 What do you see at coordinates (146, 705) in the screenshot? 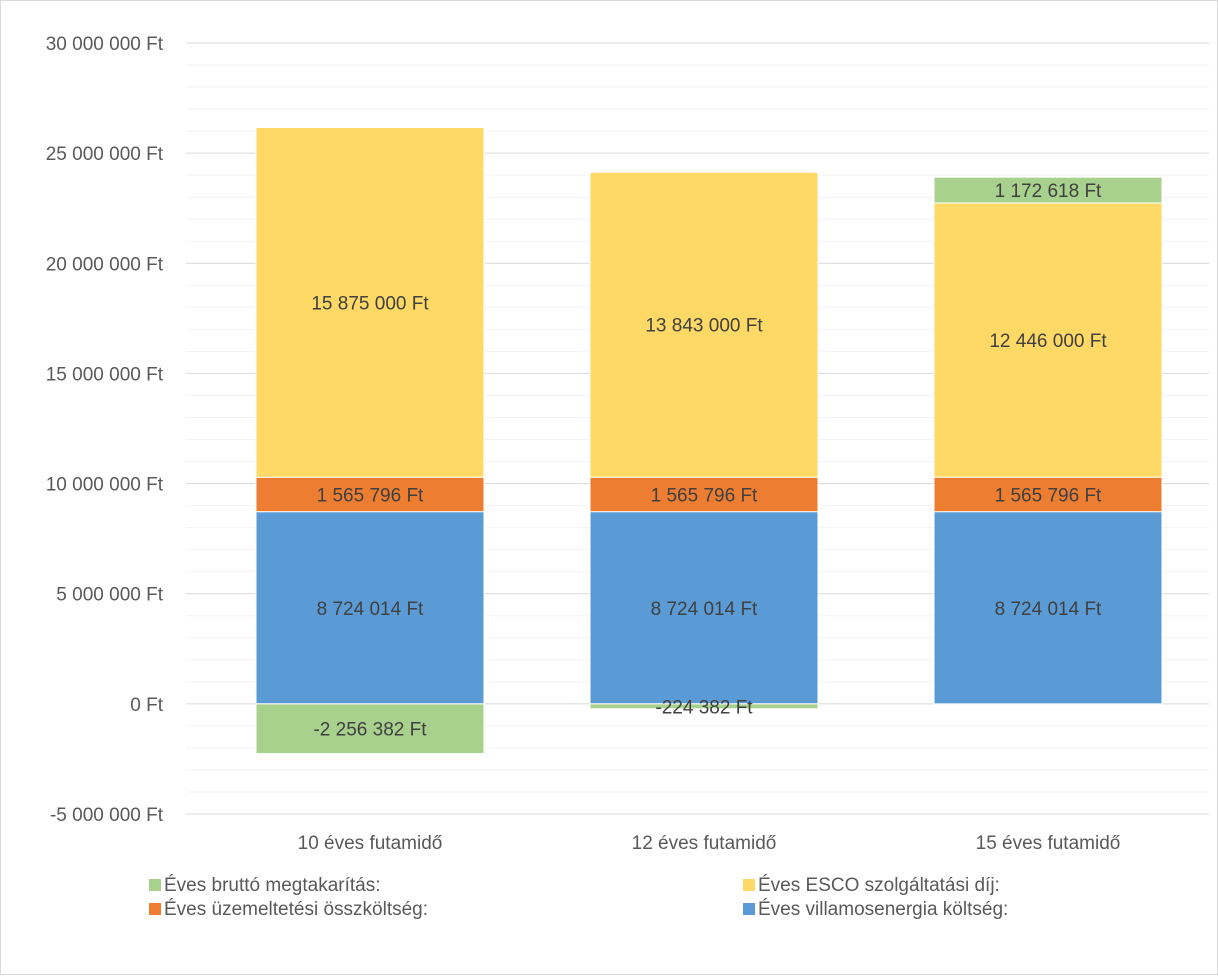
I see `y-tick-label: 0 Ft` at bounding box center [146, 705].